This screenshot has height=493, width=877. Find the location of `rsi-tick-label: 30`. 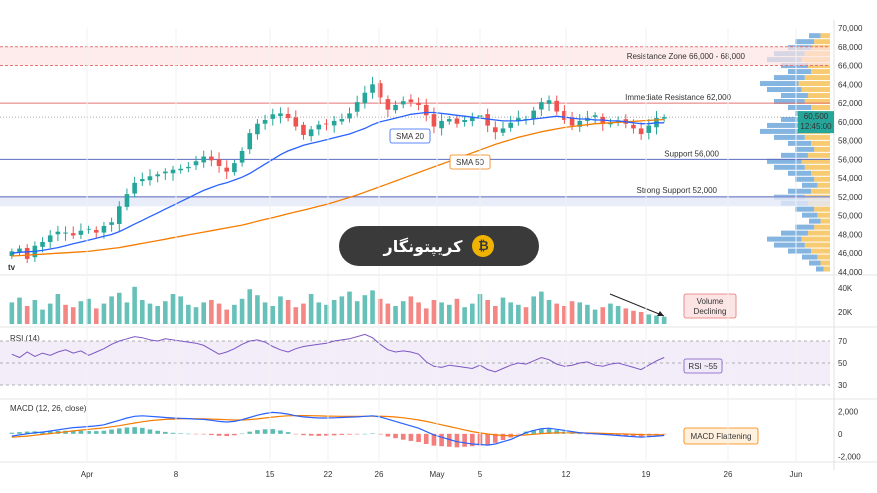

rsi-tick-label: 30 is located at coordinates (842, 385).